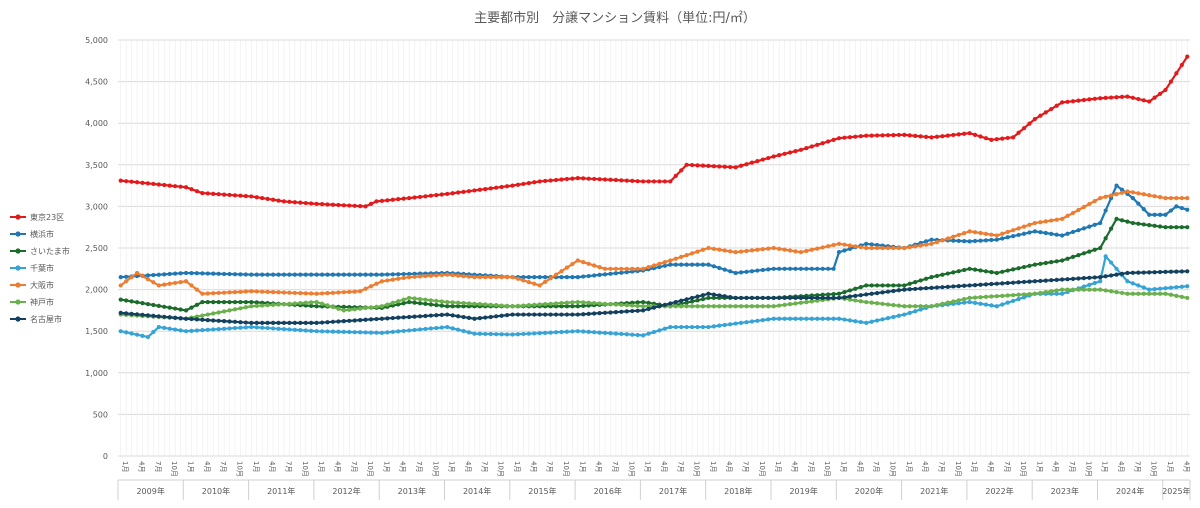 Image resolution: width=1200 pixels, height=508 pixels. Describe the element at coordinates (412, 491) in the screenshot. I see `year-label: 2013年` at that location.